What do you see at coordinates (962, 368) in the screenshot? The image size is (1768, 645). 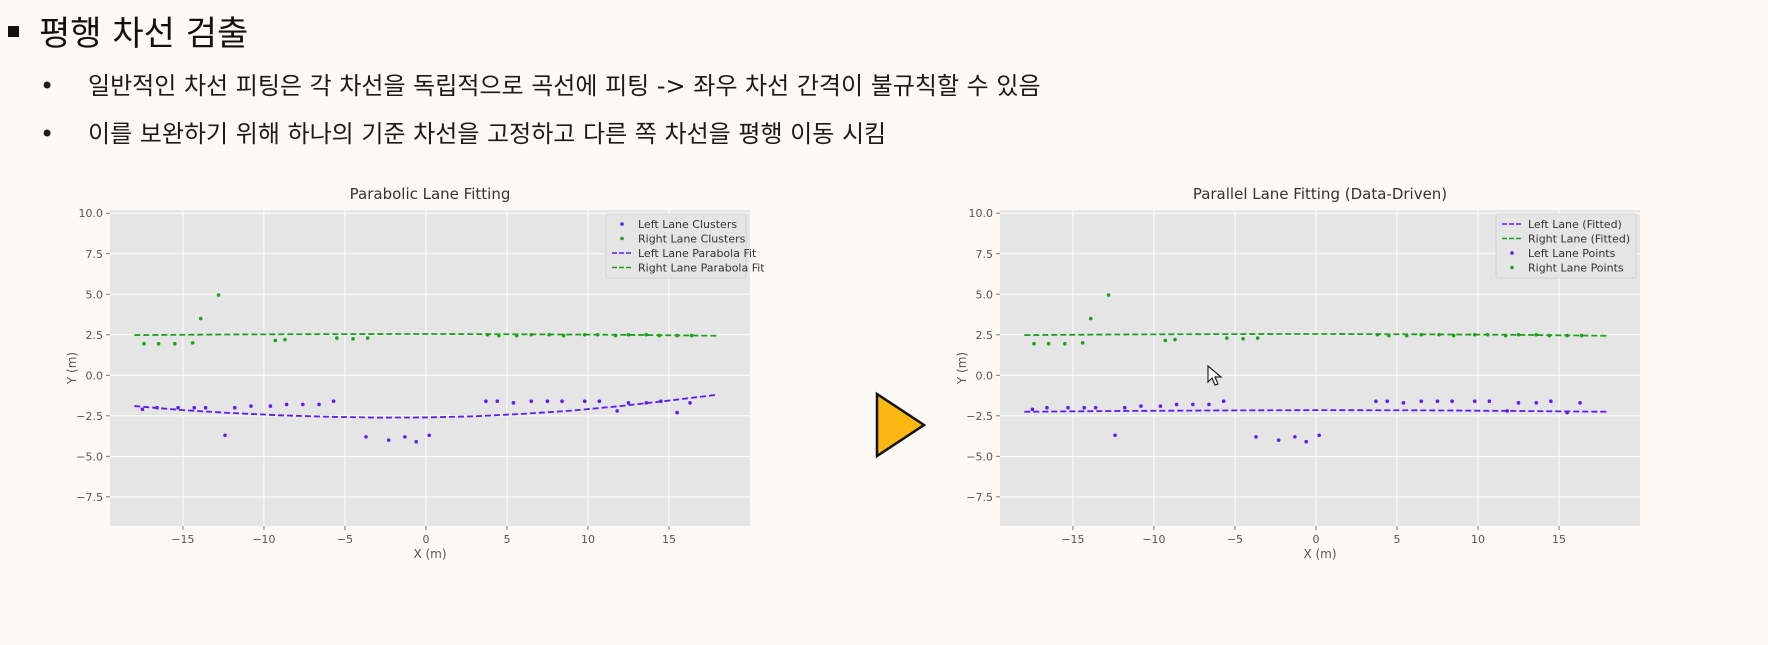 I see `y-axis-label: Y (m)` at bounding box center [962, 368].